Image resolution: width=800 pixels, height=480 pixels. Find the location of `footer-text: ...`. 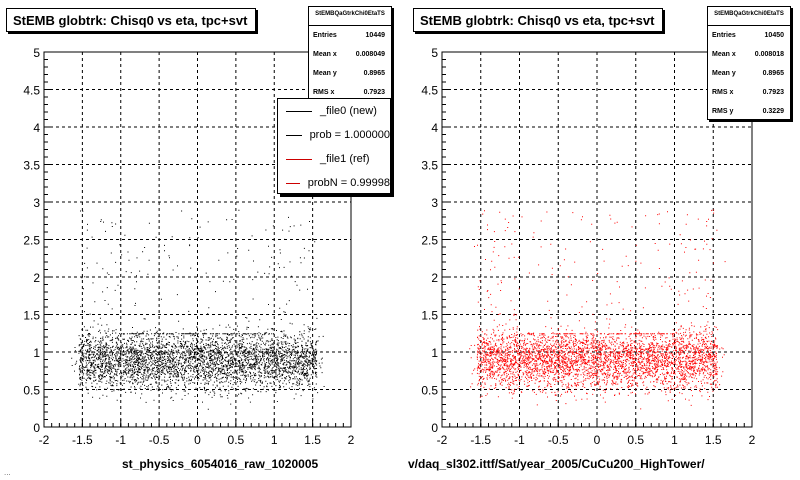

footer-text: ... is located at coordinates (7, 472).